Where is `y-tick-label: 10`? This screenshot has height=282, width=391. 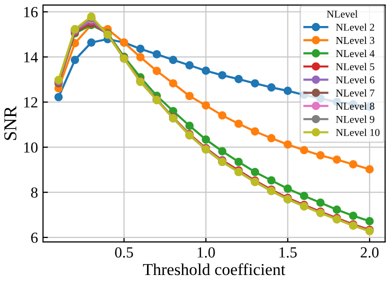
y-tick-label: 10 is located at coordinates (31, 147).